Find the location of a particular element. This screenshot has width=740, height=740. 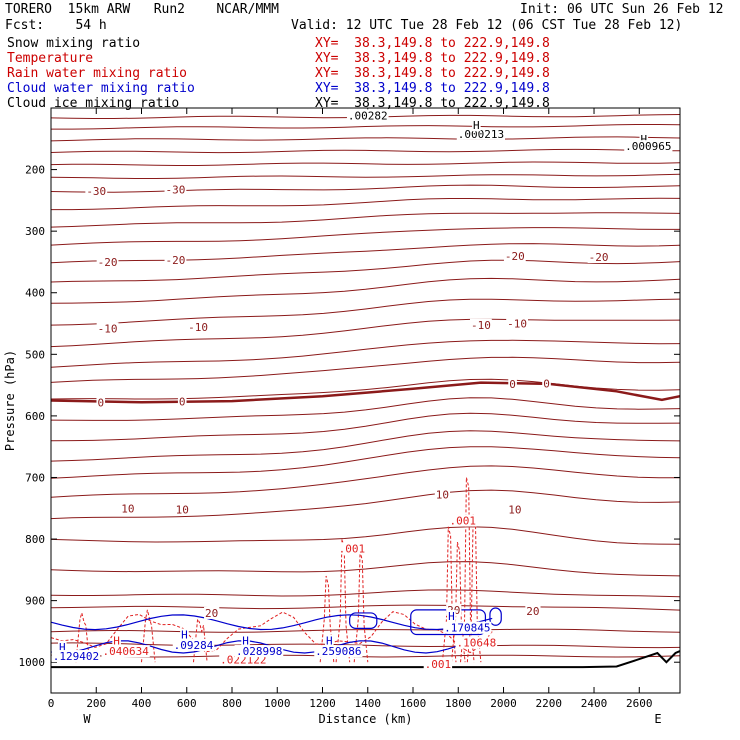

field-rain-name: Rain water mixing ratio is located at coordinates (97, 73).